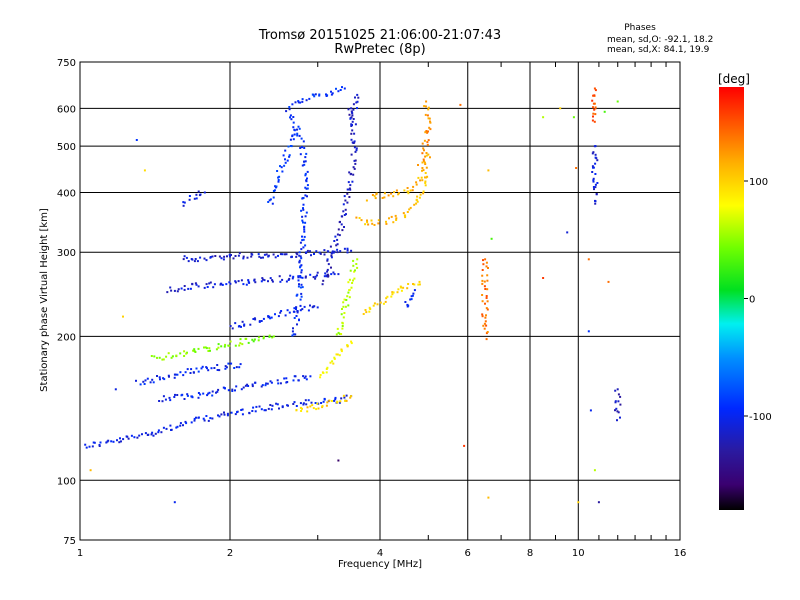  What do you see at coordinates (66, 147) in the screenshot?
I see `y-tick-label: 500` at bounding box center [66, 147].